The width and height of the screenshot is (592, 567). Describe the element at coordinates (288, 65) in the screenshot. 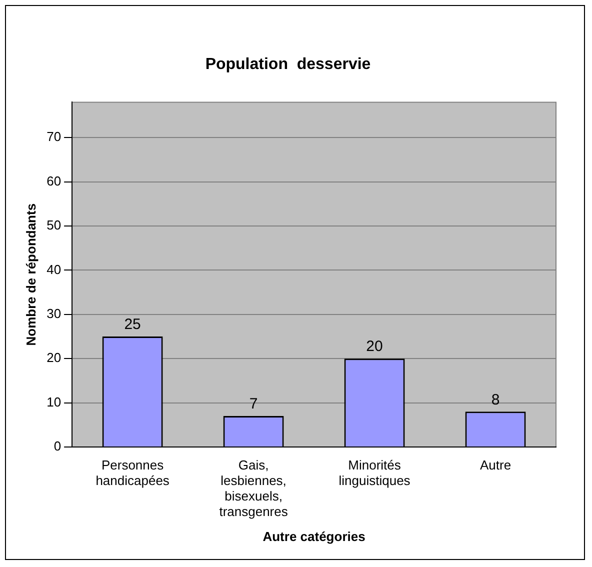

I see `chart-title: Population desservie` at that location.